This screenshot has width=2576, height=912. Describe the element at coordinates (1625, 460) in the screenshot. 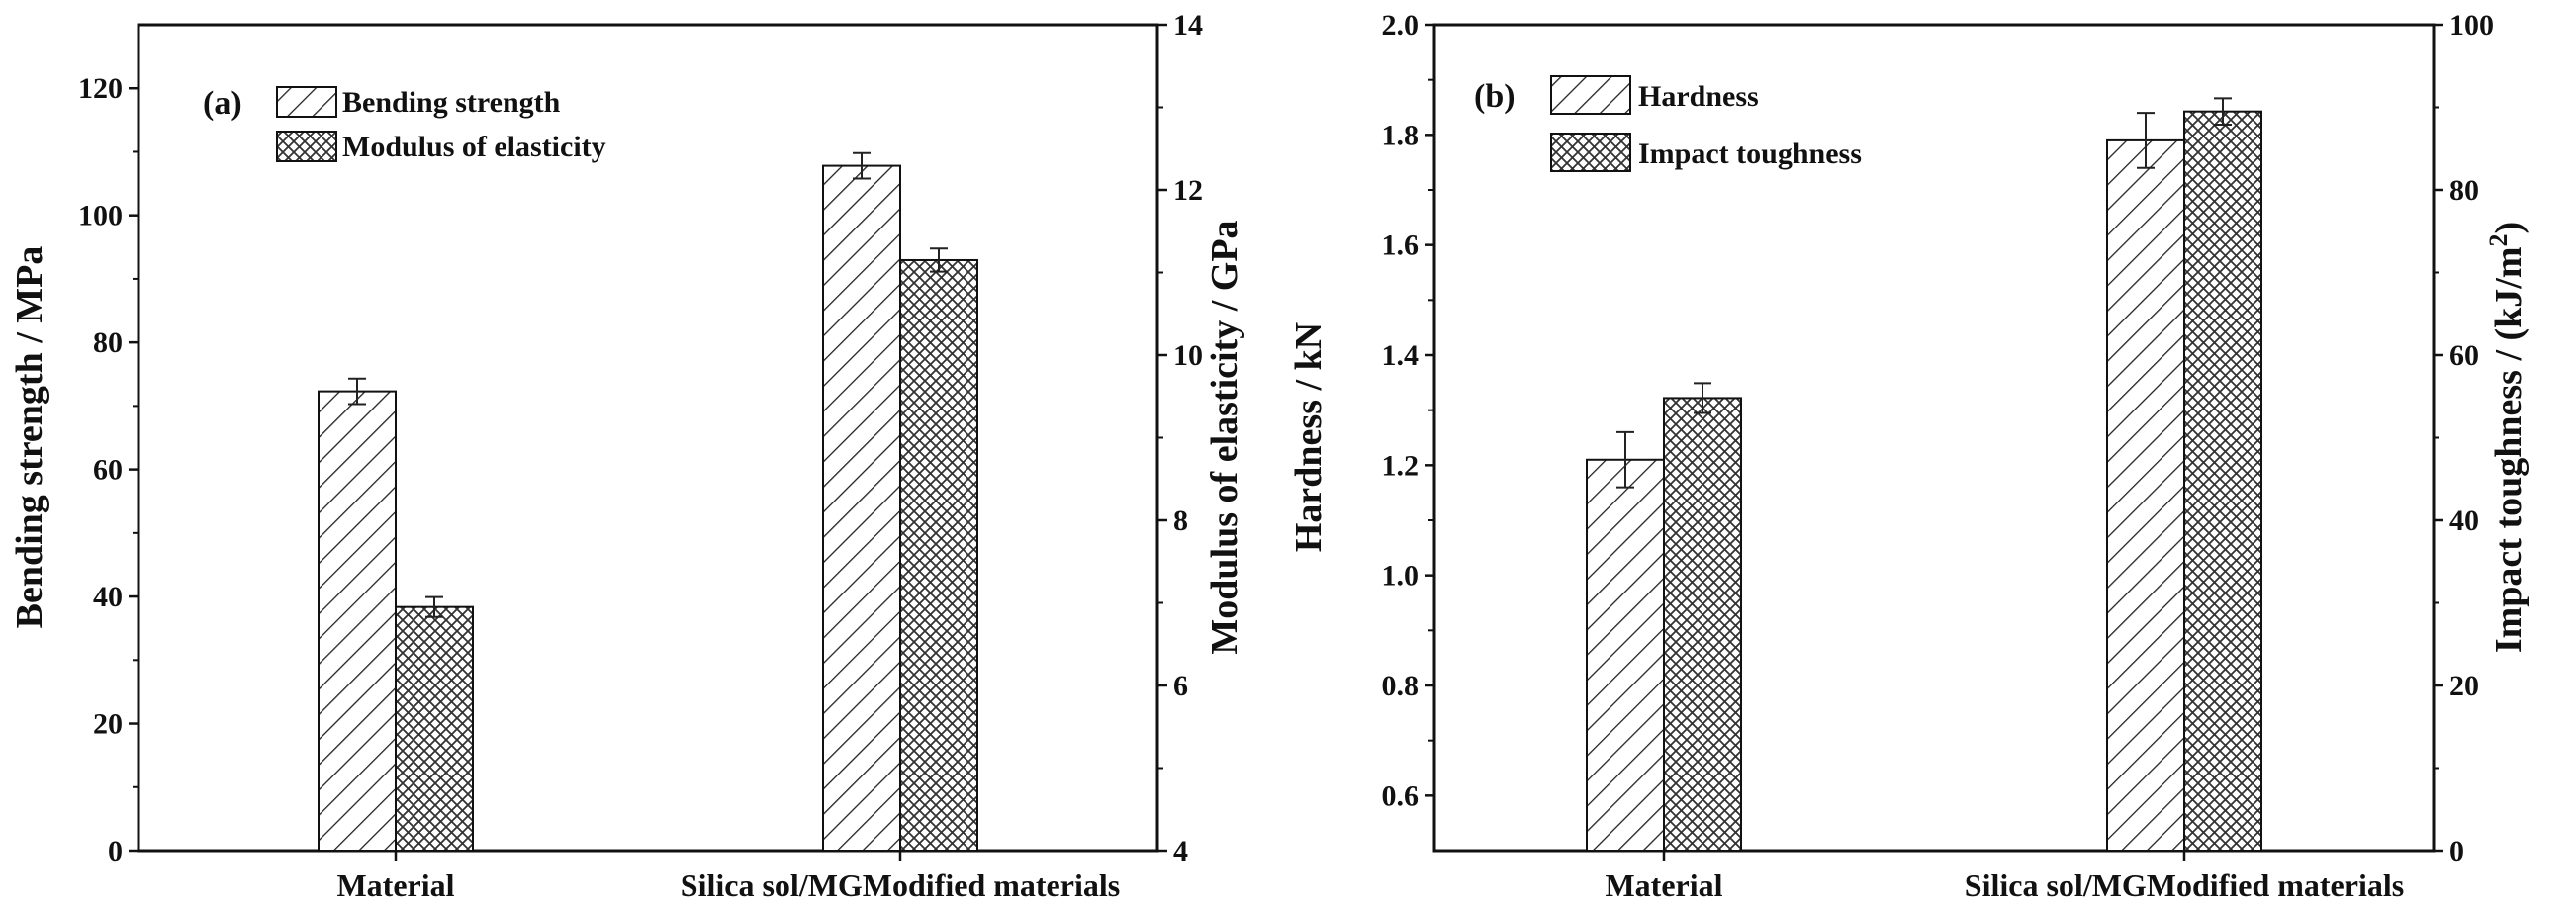

I see `chart-b-errorbar-s0-c0` at that location.